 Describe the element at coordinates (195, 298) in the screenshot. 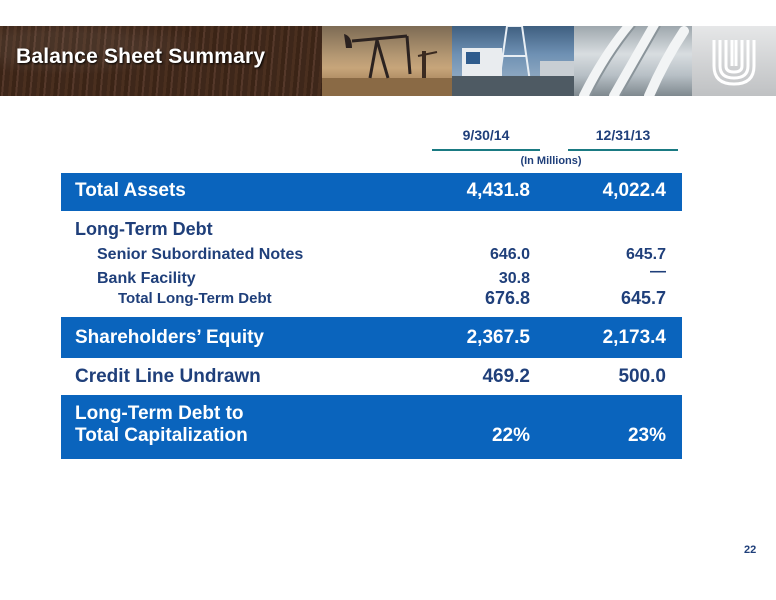

I see `total-ltd-label: Total Long-Term Debt` at that location.